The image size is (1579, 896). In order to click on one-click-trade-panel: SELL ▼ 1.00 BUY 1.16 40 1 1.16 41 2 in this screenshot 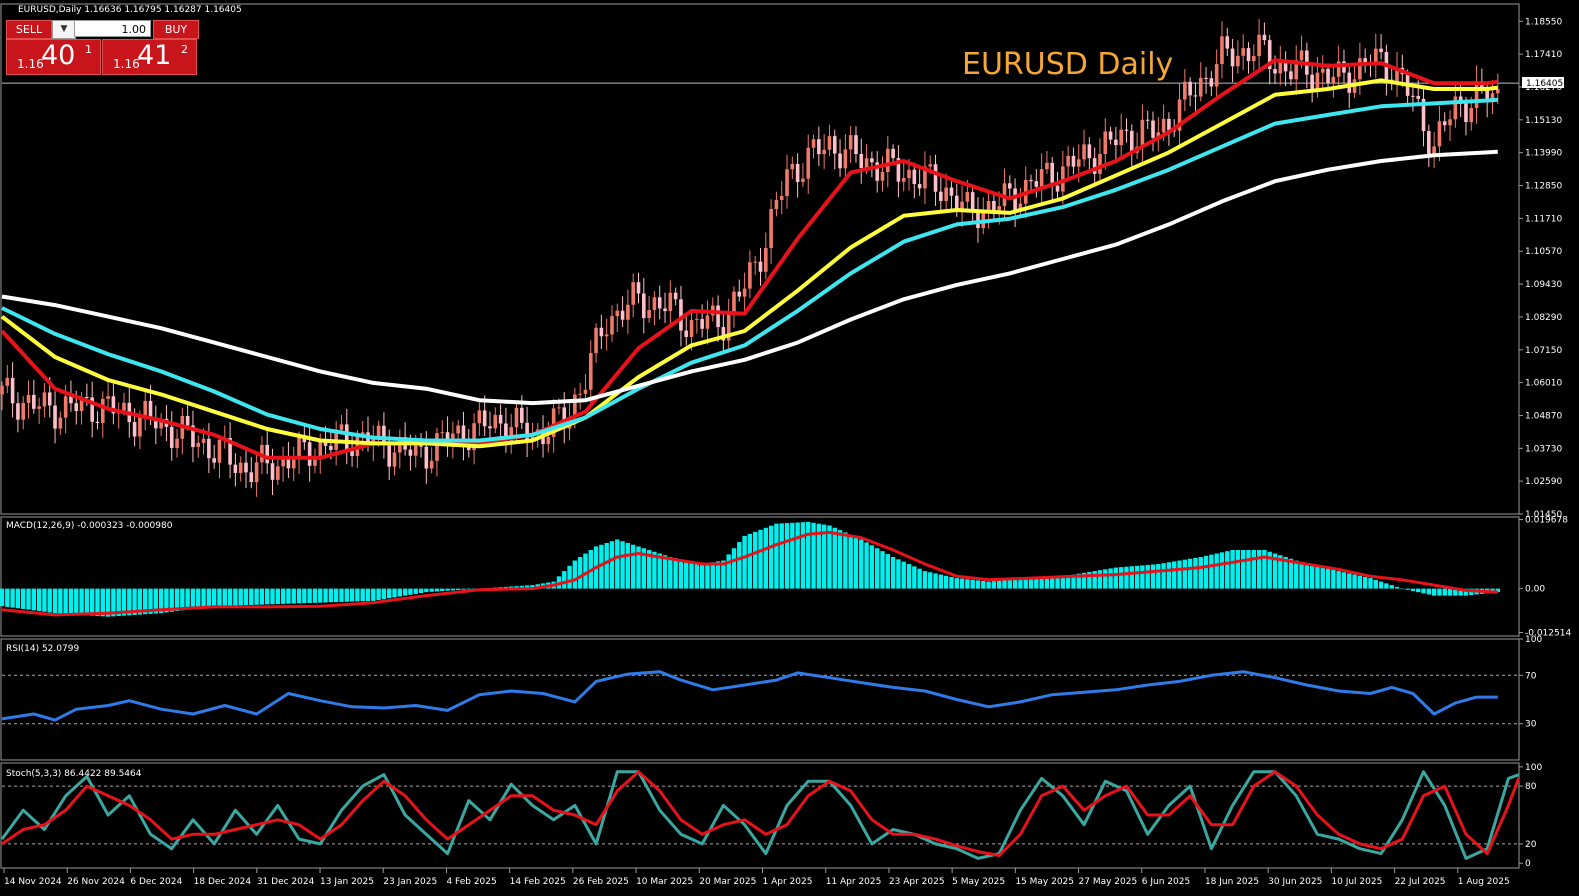, I will do `click(102, 48)`.